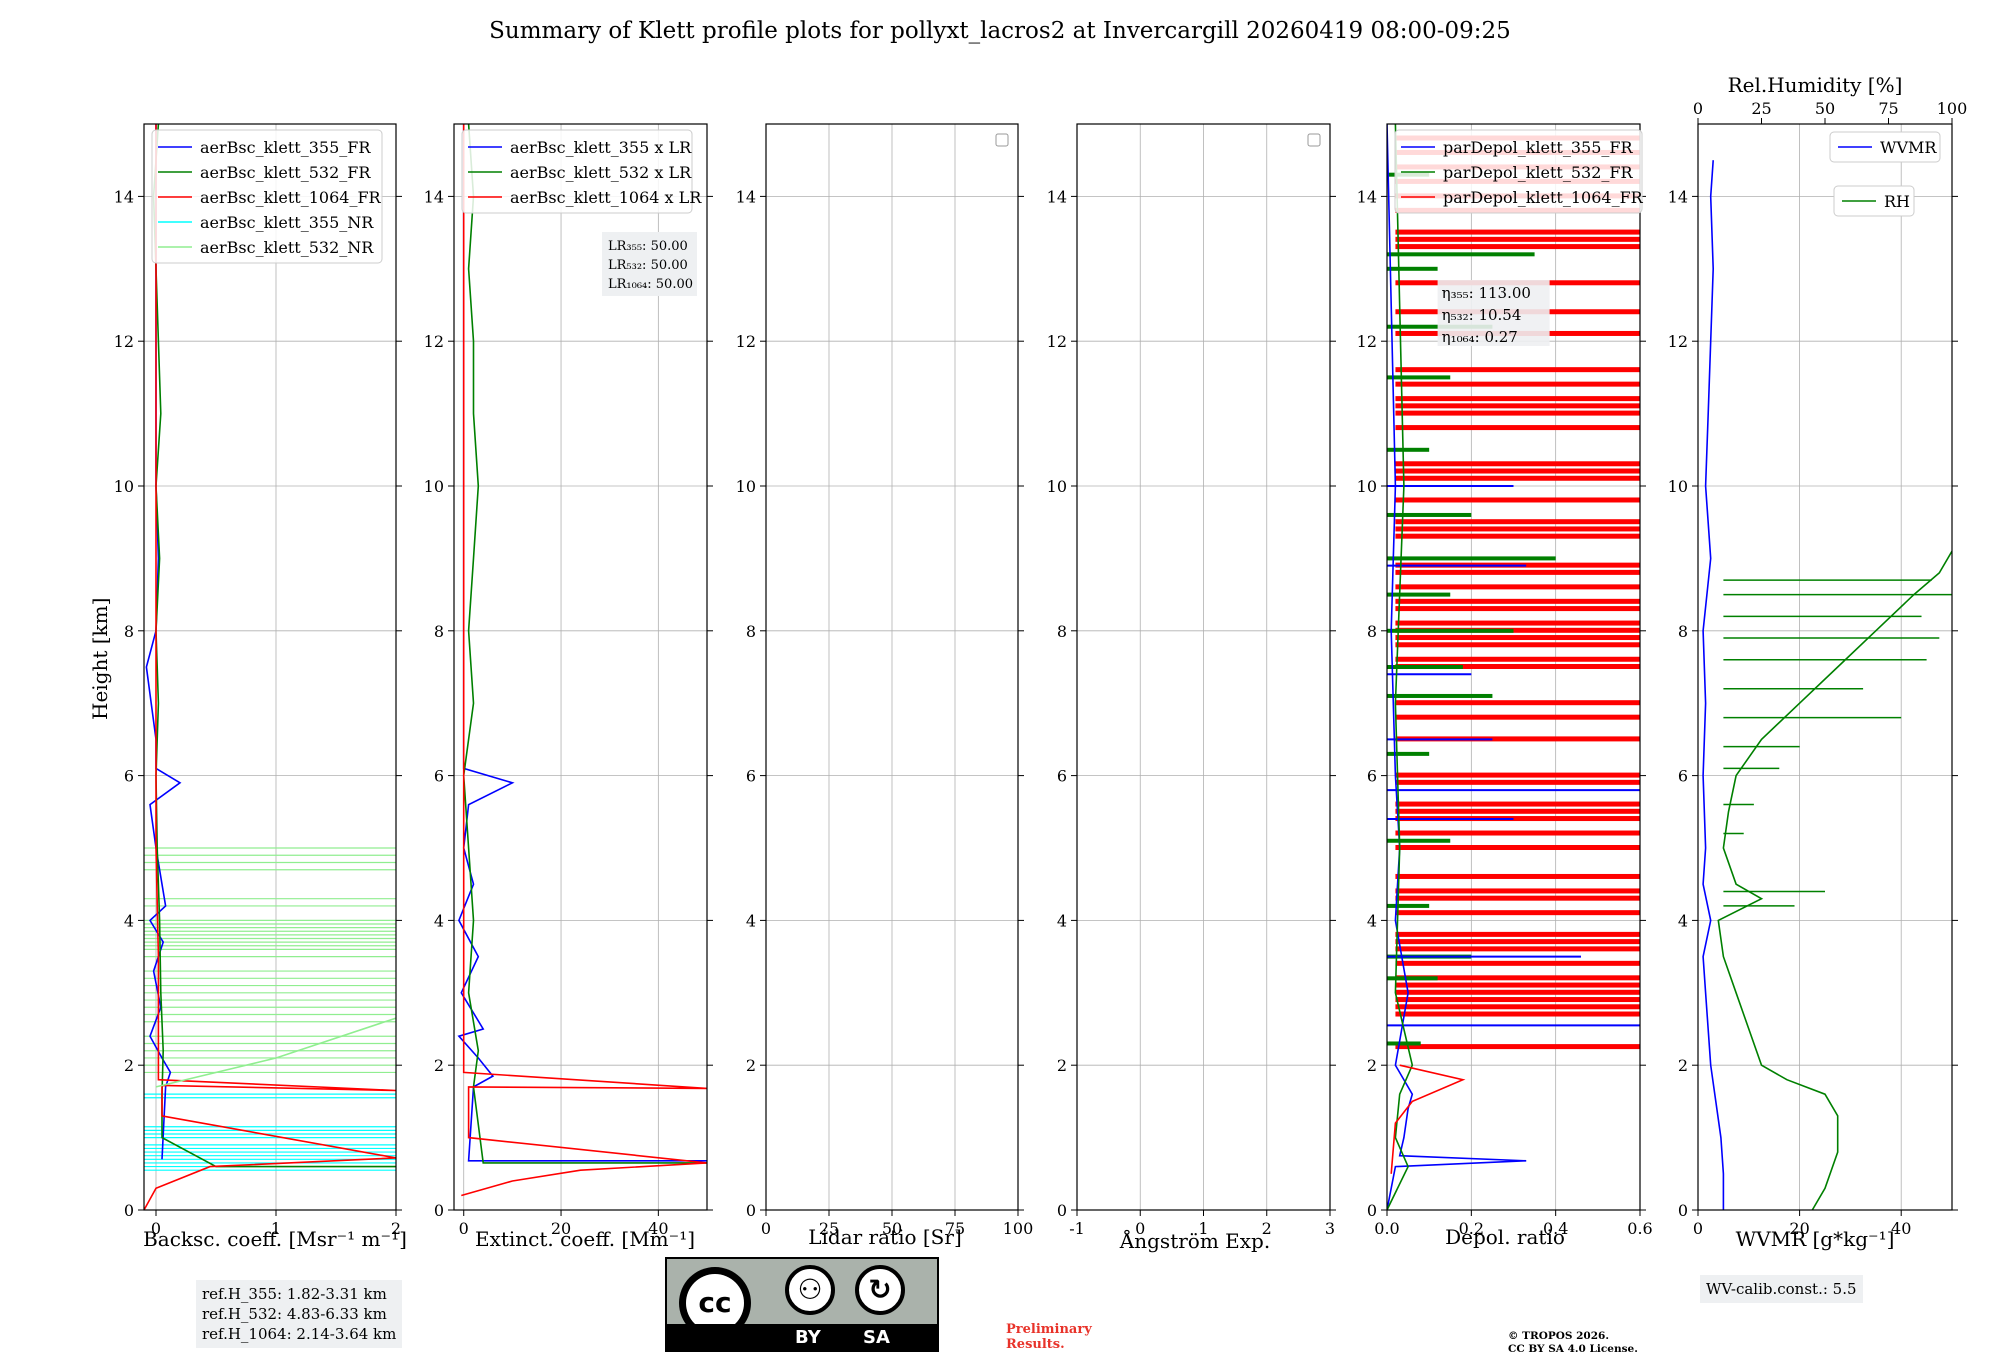 The height and width of the screenshot is (1360, 2000). What do you see at coordinates (808, 1337) in the screenshot?
I see `cc-by-label: BY` at bounding box center [808, 1337].